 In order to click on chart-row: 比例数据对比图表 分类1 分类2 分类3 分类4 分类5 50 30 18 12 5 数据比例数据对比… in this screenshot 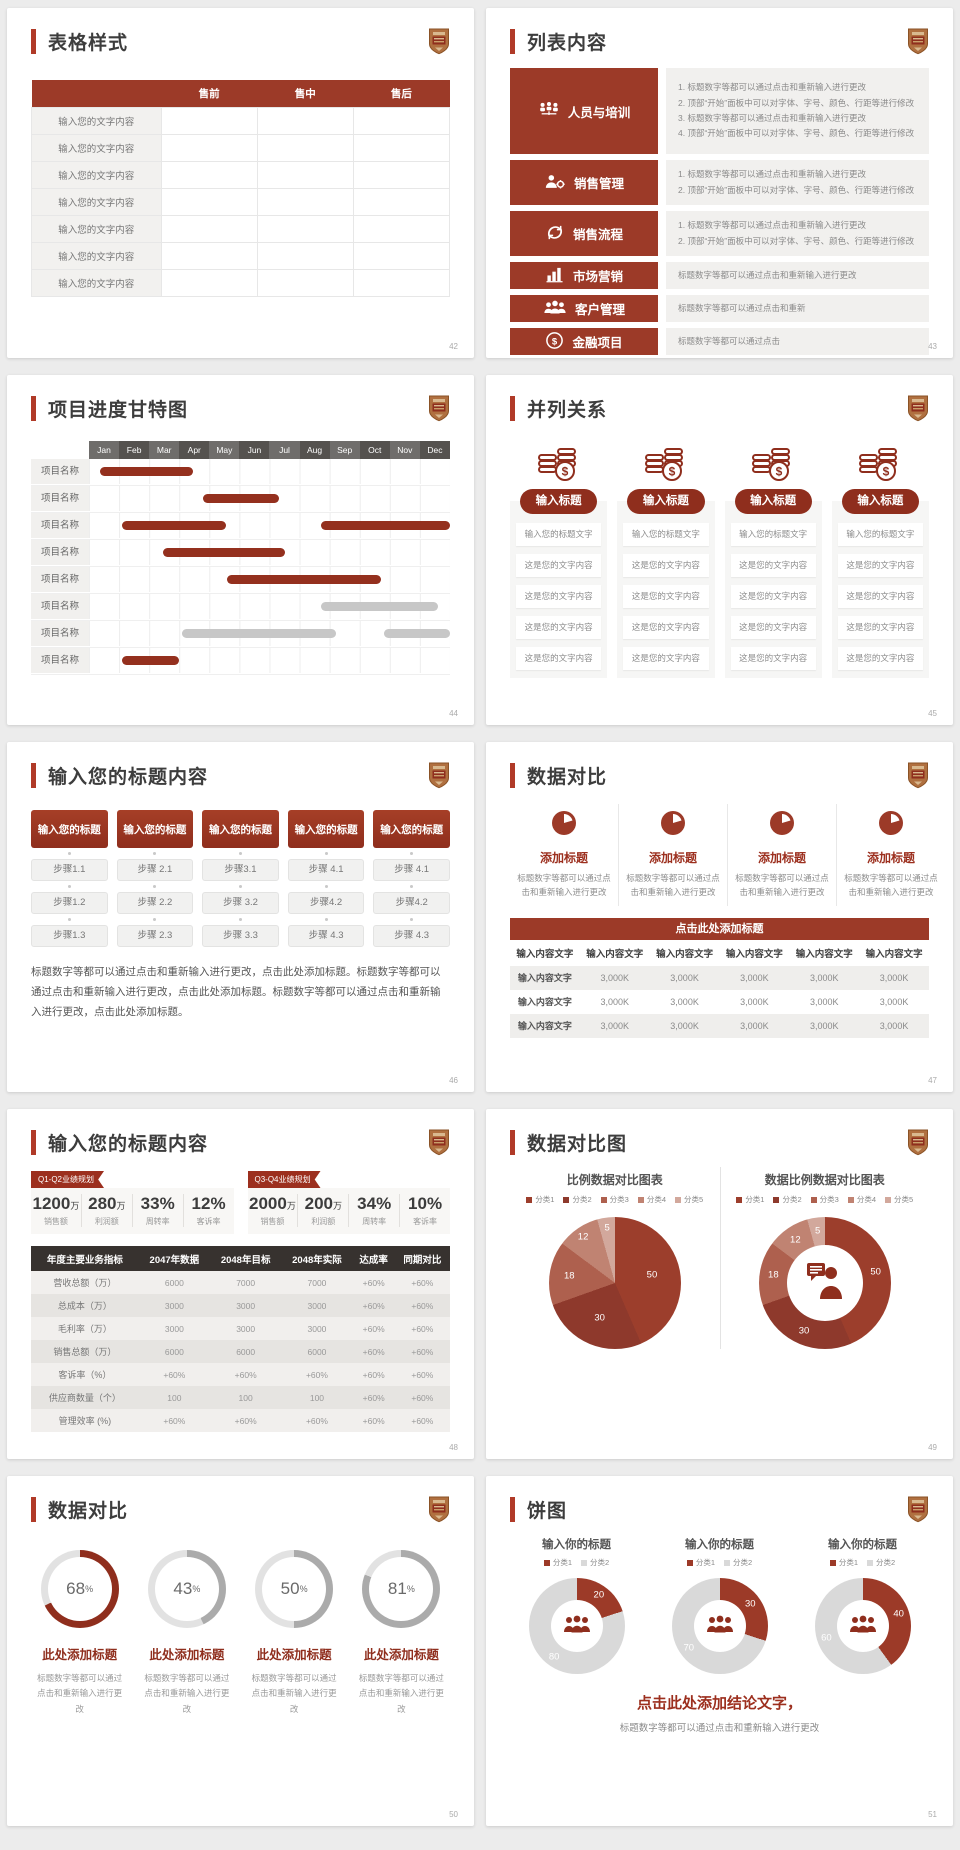, I will do `click(719, 1258)`.